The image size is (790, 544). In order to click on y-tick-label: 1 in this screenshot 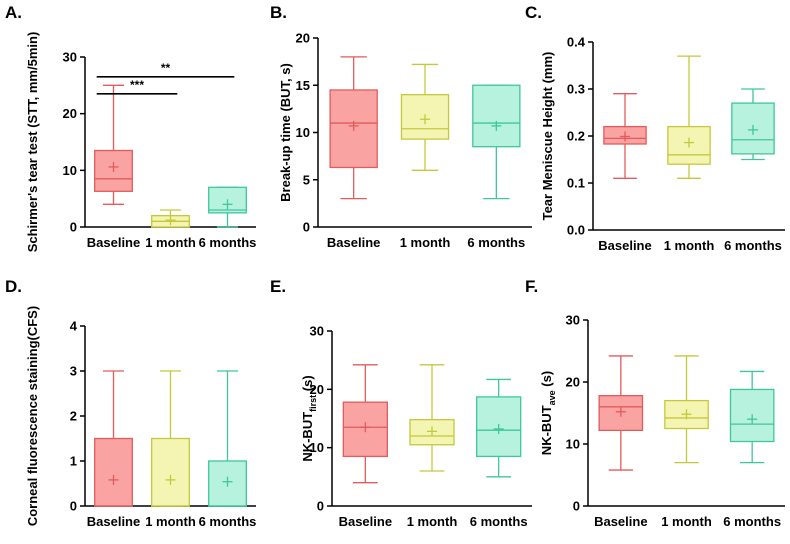, I will do `click(73, 461)`.